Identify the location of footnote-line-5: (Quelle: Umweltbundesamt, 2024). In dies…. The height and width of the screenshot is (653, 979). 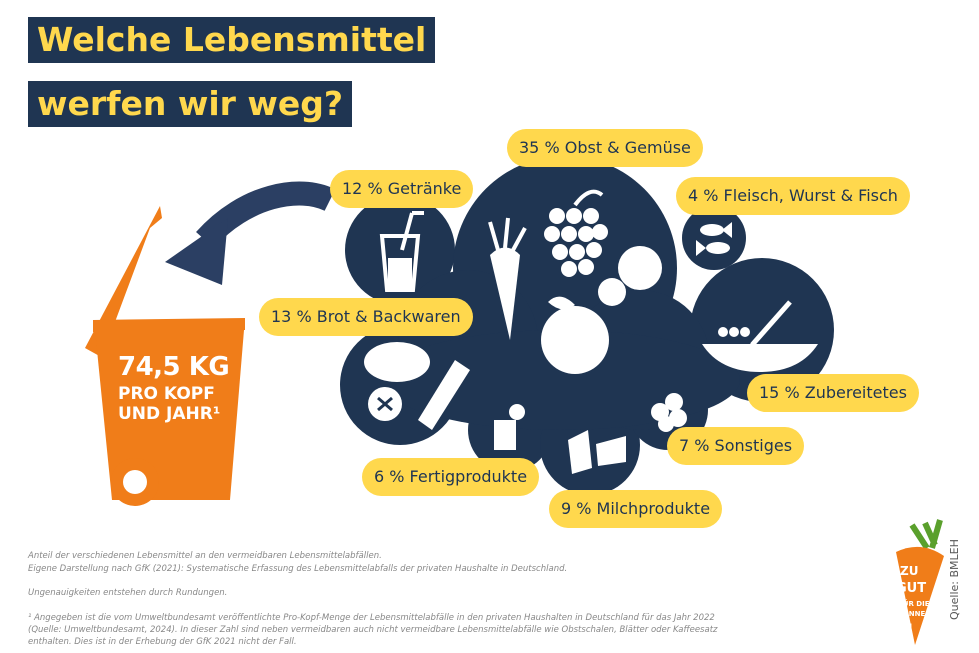
(373, 630).